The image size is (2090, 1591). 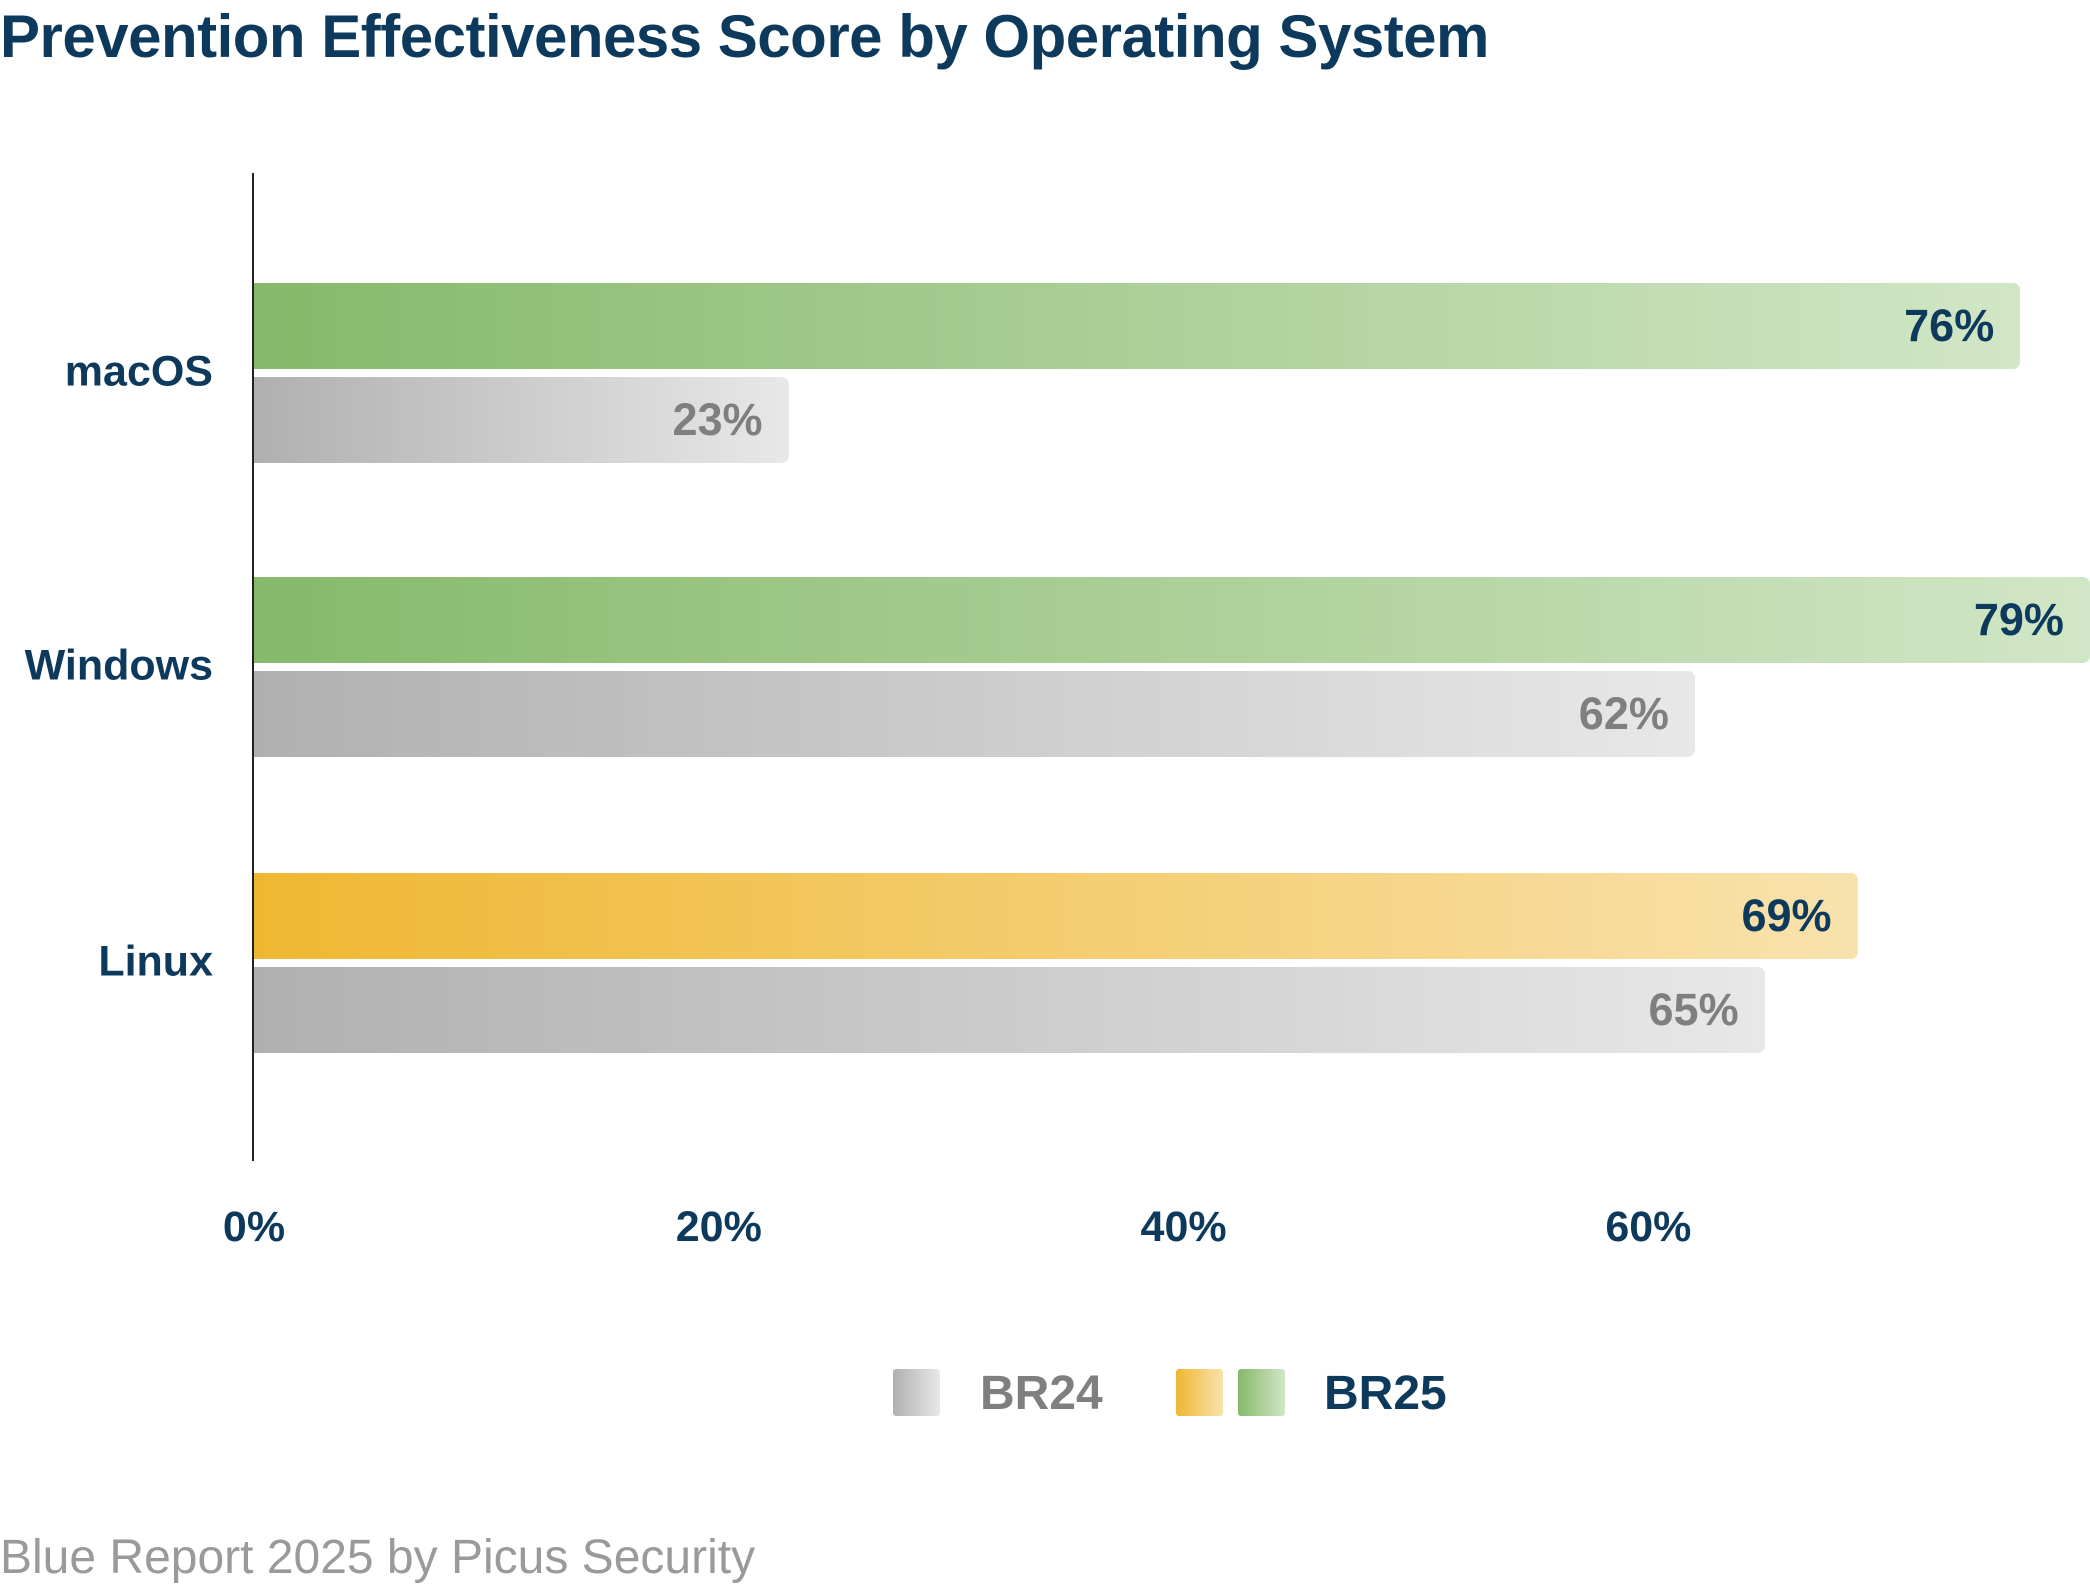 What do you see at coordinates (521, 420) in the screenshot?
I see `bar-br24-macos: 23%` at bounding box center [521, 420].